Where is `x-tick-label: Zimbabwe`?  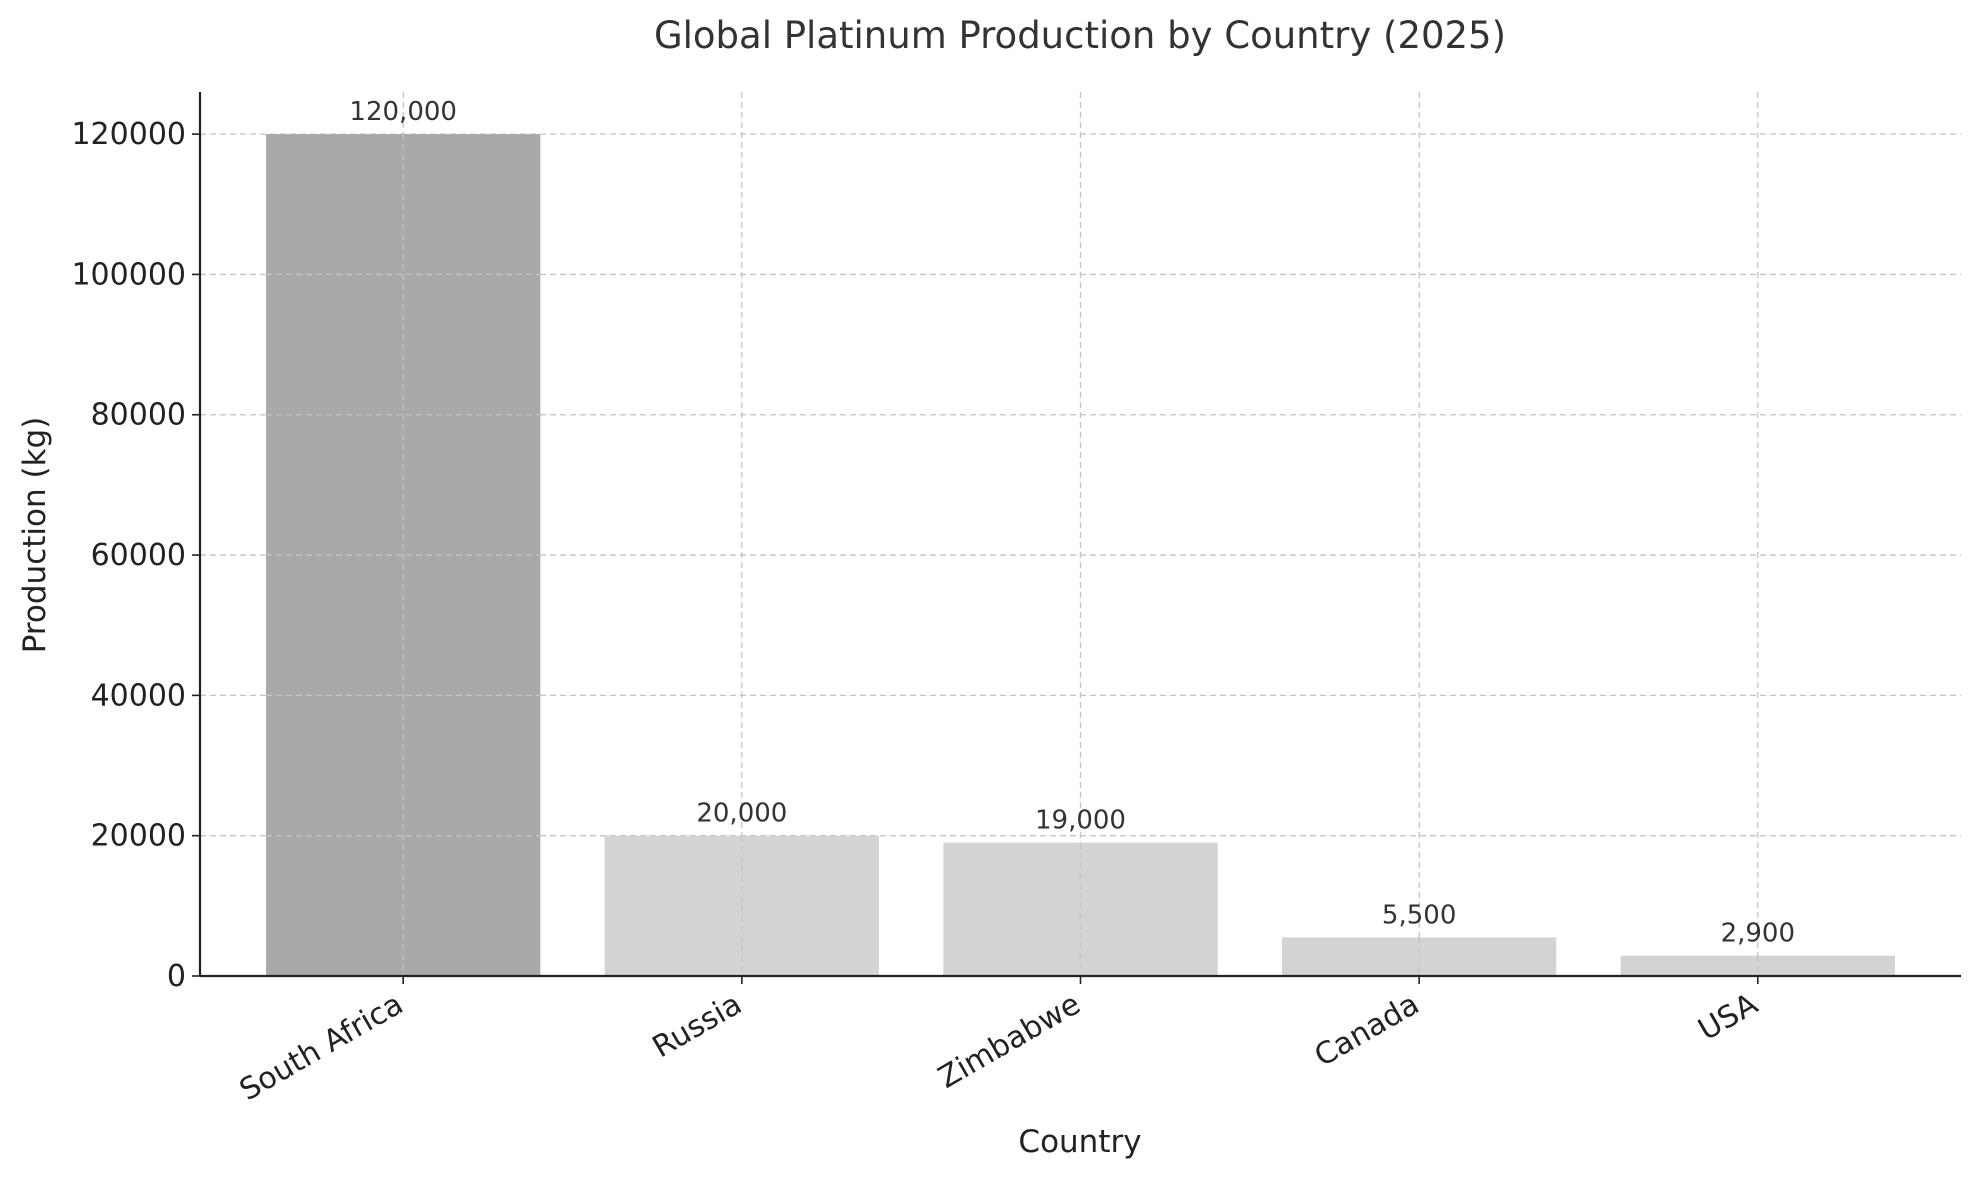
x-tick-label: Zimbabwe is located at coordinates (1010, 1041).